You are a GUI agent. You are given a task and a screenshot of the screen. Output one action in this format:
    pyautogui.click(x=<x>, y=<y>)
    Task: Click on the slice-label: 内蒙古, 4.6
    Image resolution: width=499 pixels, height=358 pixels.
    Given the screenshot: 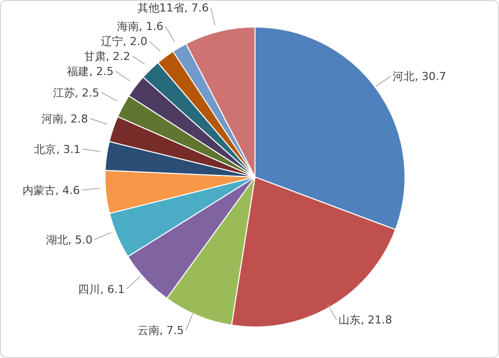 What is the action you would take?
    pyautogui.click(x=51, y=190)
    